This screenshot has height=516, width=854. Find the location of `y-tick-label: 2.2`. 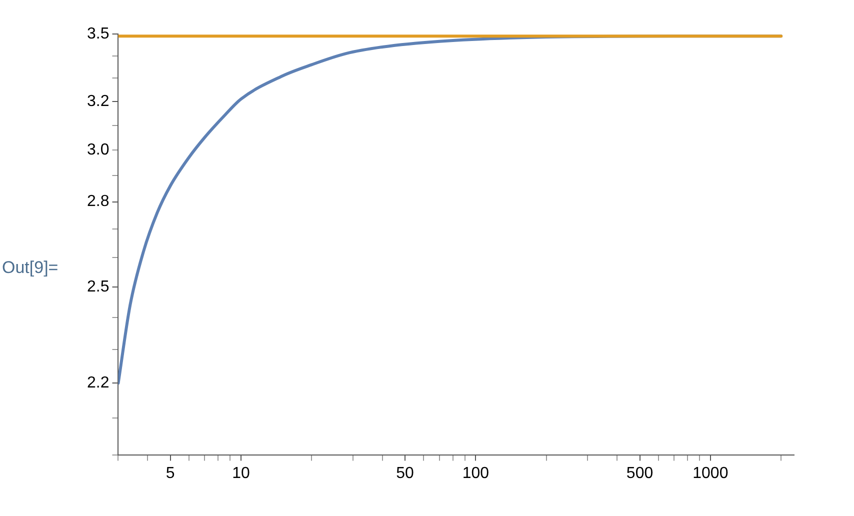

y-tick-label: 2.2 is located at coordinates (98, 383).